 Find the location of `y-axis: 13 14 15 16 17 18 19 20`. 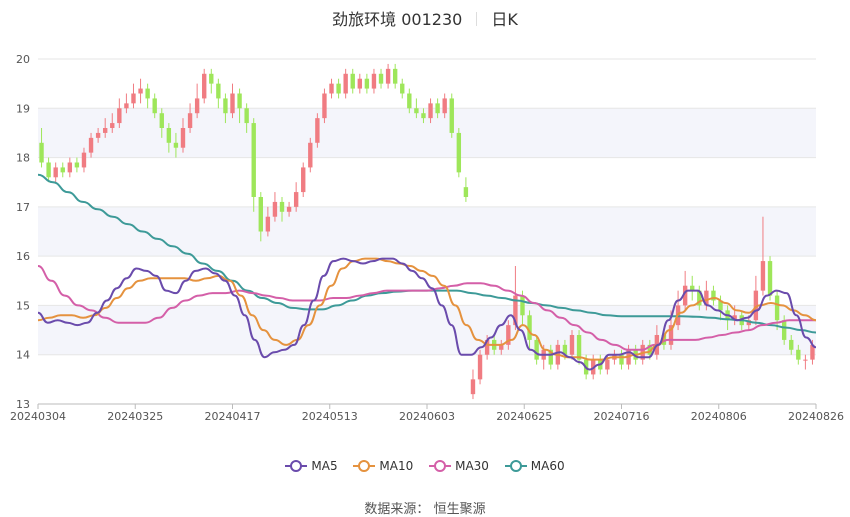

y-axis: 13 14 15 16 17 18 19 20 is located at coordinates (23, 232).